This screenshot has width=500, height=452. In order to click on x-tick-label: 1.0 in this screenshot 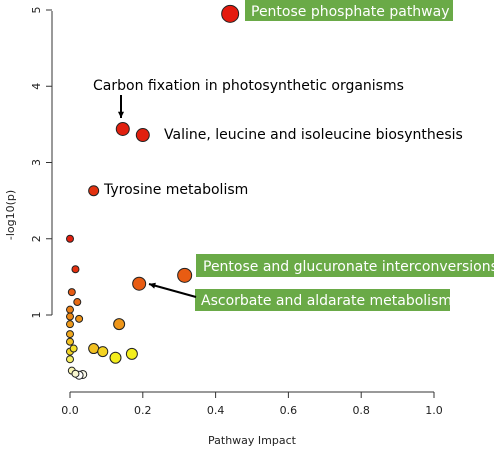, I will do `click(434, 410)`.